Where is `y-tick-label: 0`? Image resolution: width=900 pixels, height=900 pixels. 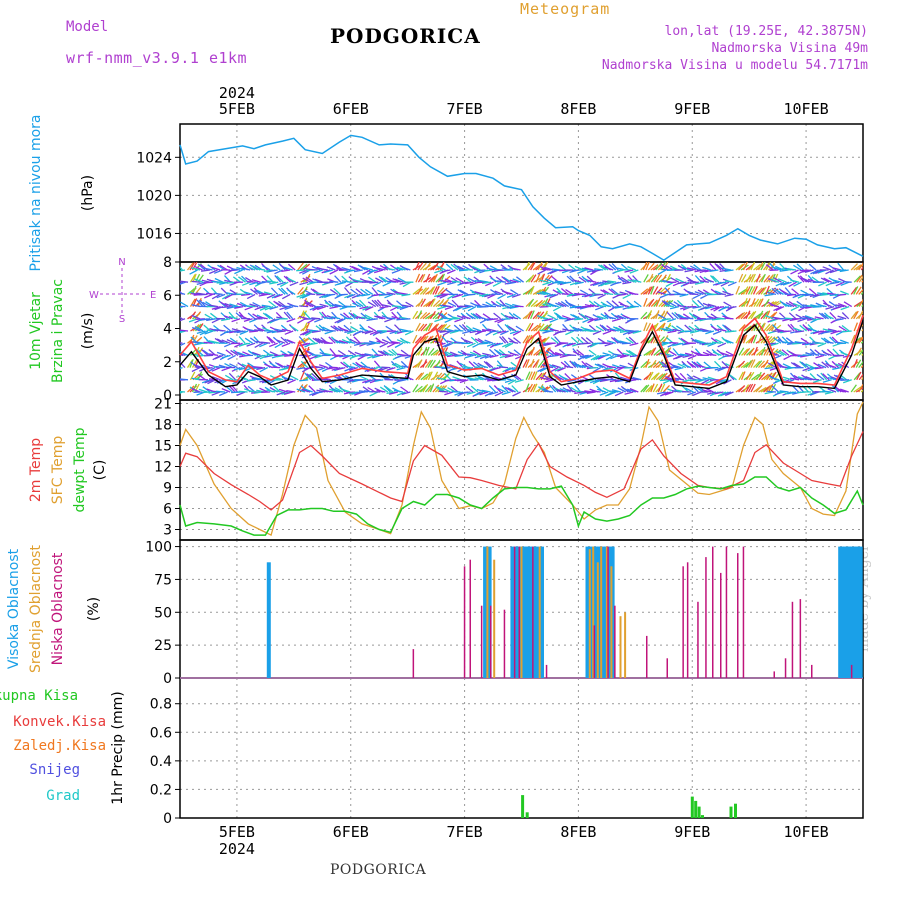
y-tick-label: 0 is located at coordinates (167, 679).